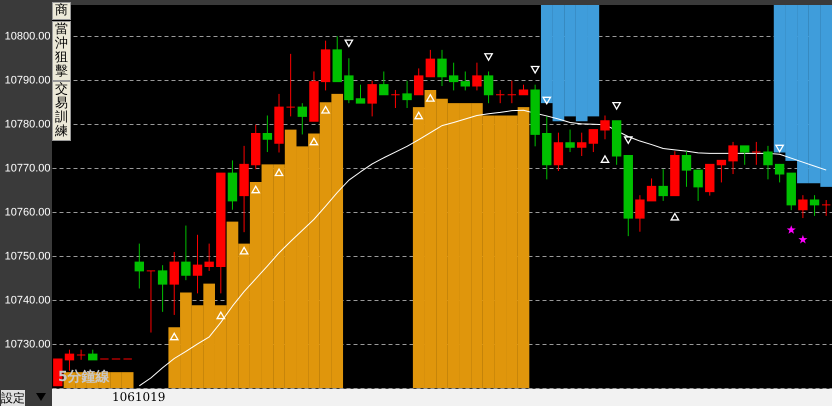 This screenshot has height=406, width=832. What do you see at coordinates (27, 80) in the screenshot?
I see `y-tick-label: 10790.00` at bounding box center [27, 80].